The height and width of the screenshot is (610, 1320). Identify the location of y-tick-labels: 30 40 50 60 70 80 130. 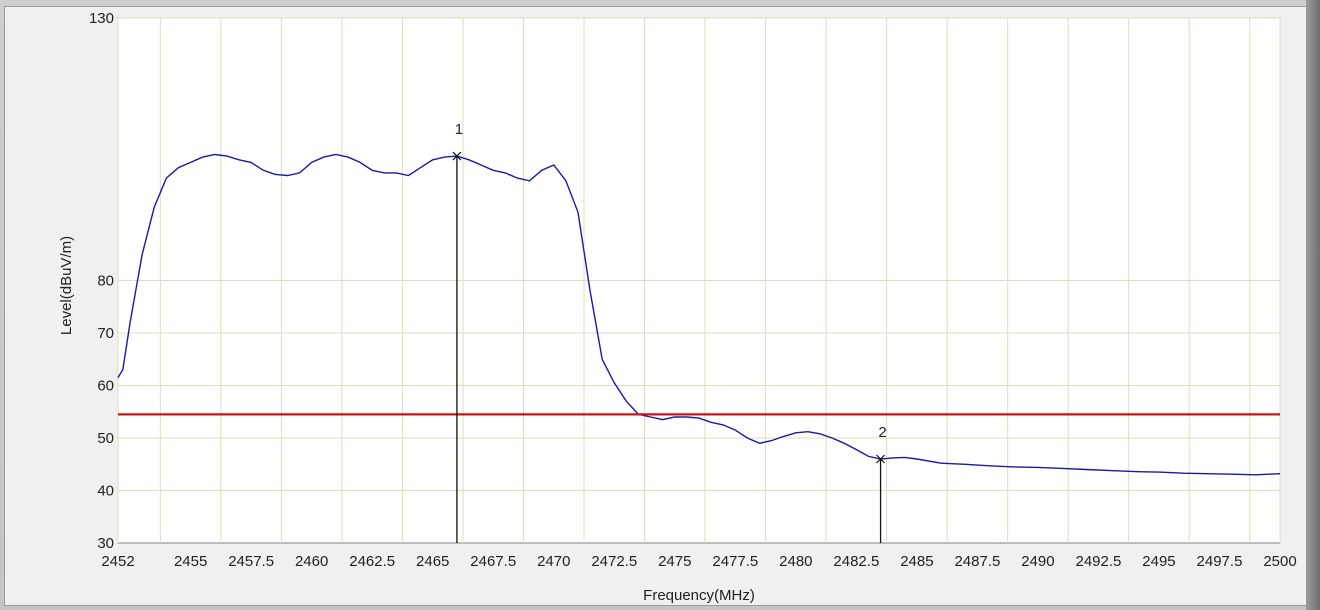
(101, 281).